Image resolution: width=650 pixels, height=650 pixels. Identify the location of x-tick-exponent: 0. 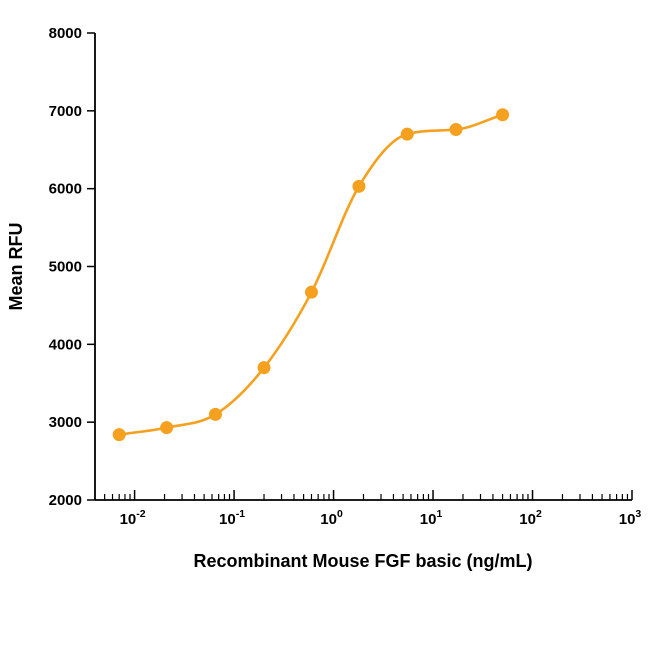
(340, 514).